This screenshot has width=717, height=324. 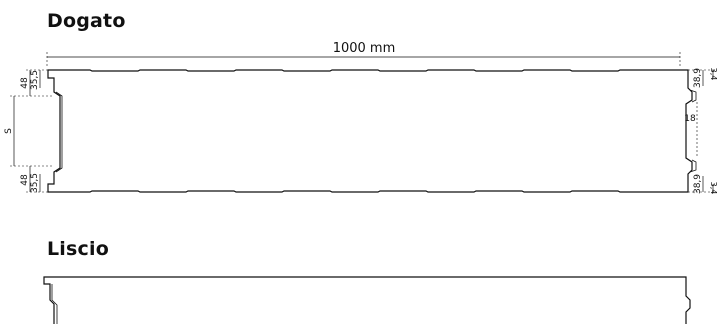 I want to click on width-label: 1000 mm, so click(x=364, y=48).